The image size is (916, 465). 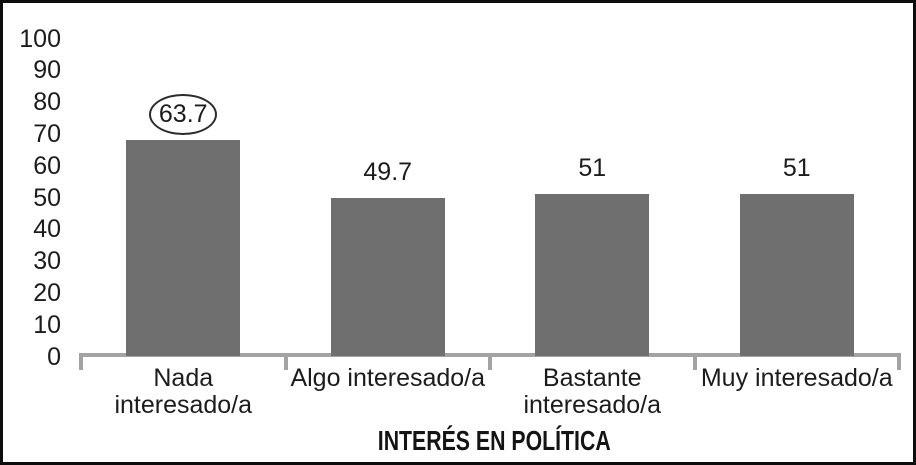 What do you see at coordinates (47, 197) in the screenshot?
I see `y-tick-label: 50` at bounding box center [47, 197].